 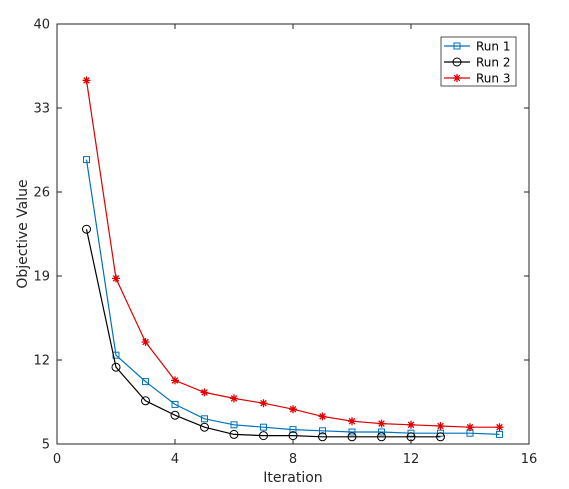 I want to click on y-tick-label: 26, so click(x=41, y=193).